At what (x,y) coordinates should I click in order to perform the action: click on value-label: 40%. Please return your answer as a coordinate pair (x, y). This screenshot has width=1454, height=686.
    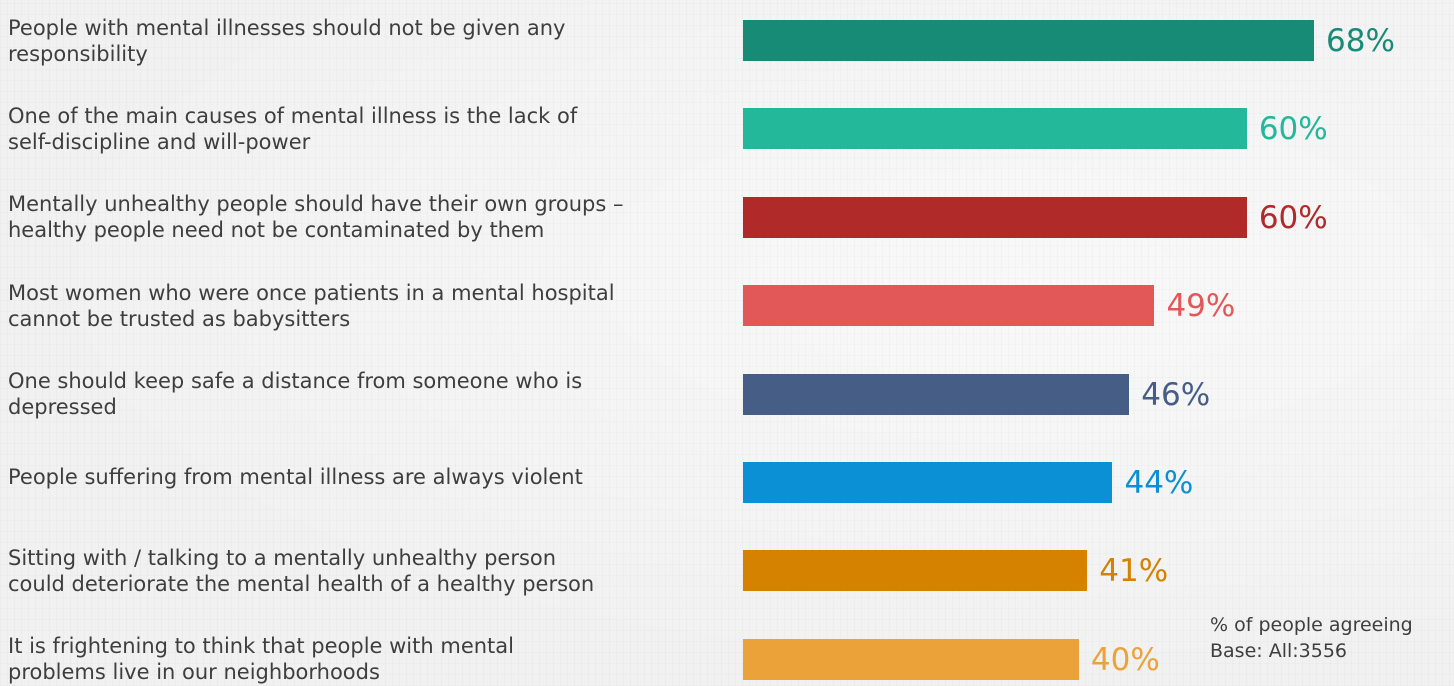
    Looking at the image, I should click on (1125, 659).